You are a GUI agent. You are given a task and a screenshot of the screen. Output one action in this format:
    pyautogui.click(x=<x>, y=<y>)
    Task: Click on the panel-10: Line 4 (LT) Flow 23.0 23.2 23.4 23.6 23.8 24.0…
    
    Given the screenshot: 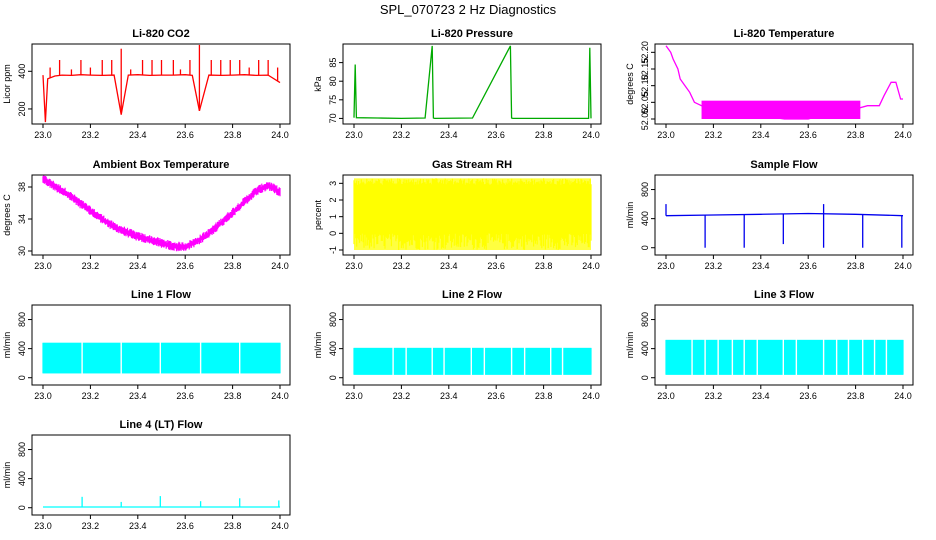 What is the action you would take?
    pyautogui.click(x=146, y=475)
    